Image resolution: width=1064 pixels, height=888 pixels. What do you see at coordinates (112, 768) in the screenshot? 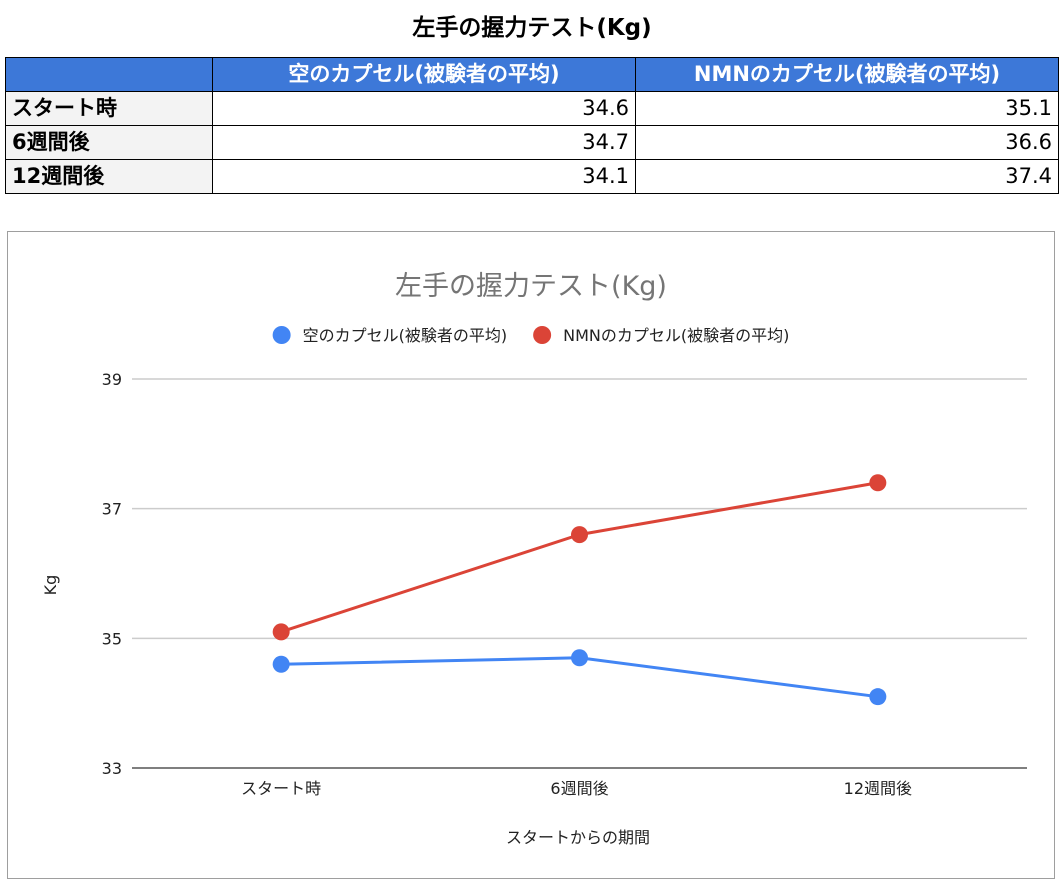
I see `y-tick-label: 33` at bounding box center [112, 768].